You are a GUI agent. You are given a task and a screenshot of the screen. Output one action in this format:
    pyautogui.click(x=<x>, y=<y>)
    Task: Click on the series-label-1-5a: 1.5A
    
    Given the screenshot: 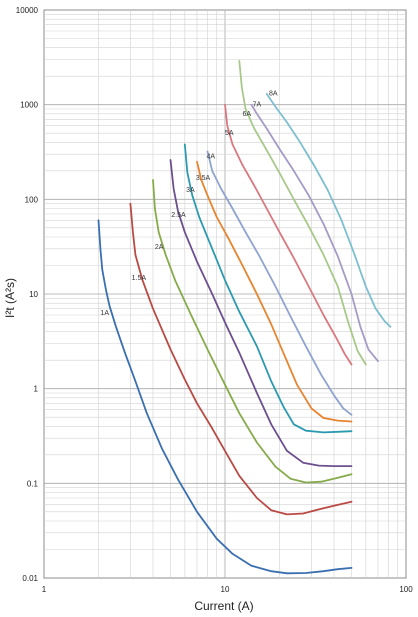 What is the action you would take?
    pyautogui.click(x=139, y=278)
    